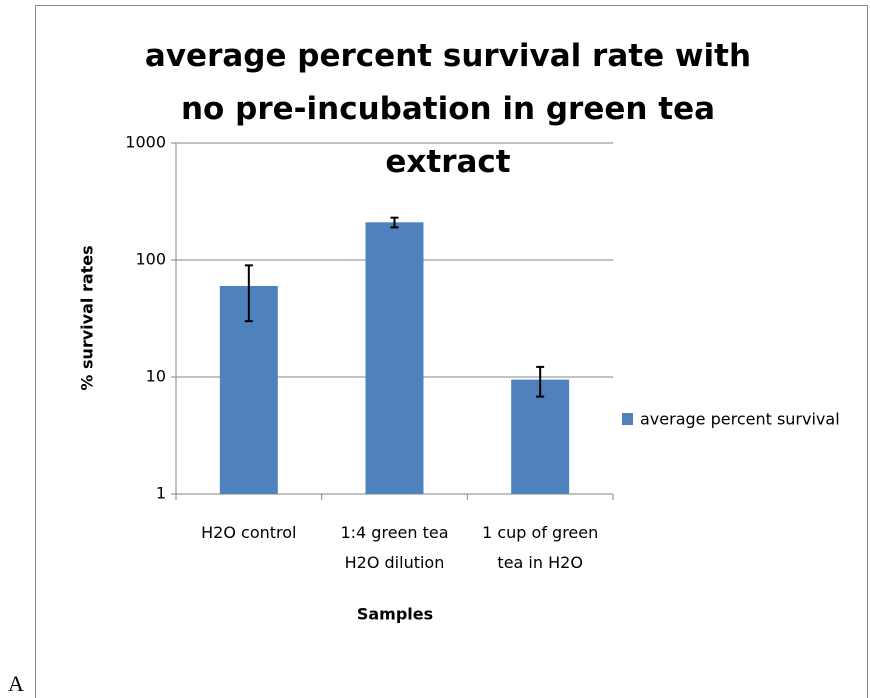 The width and height of the screenshot is (870, 698). I want to click on y-tick-label: 100, so click(150, 259).